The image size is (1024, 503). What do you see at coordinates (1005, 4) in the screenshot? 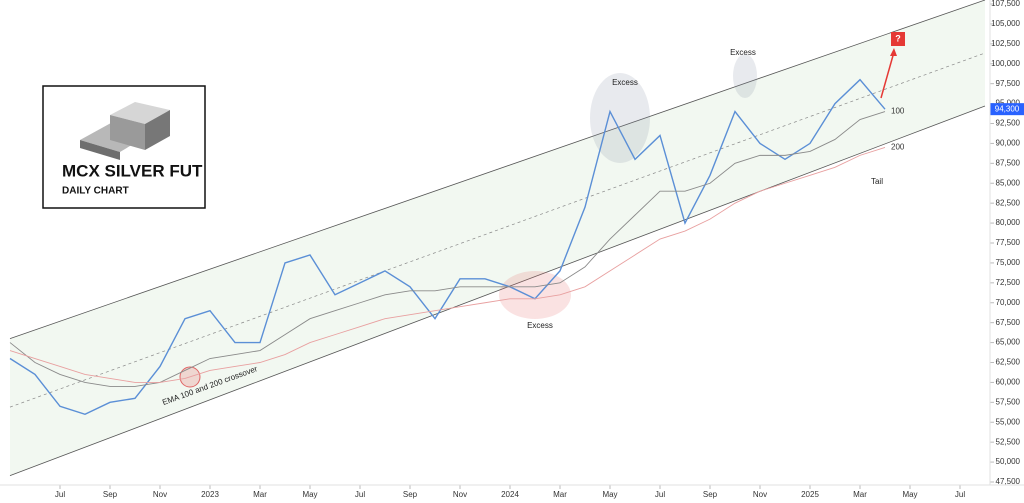
I see `y-tick-label: 107,500` at bounding box center [1005, 4].